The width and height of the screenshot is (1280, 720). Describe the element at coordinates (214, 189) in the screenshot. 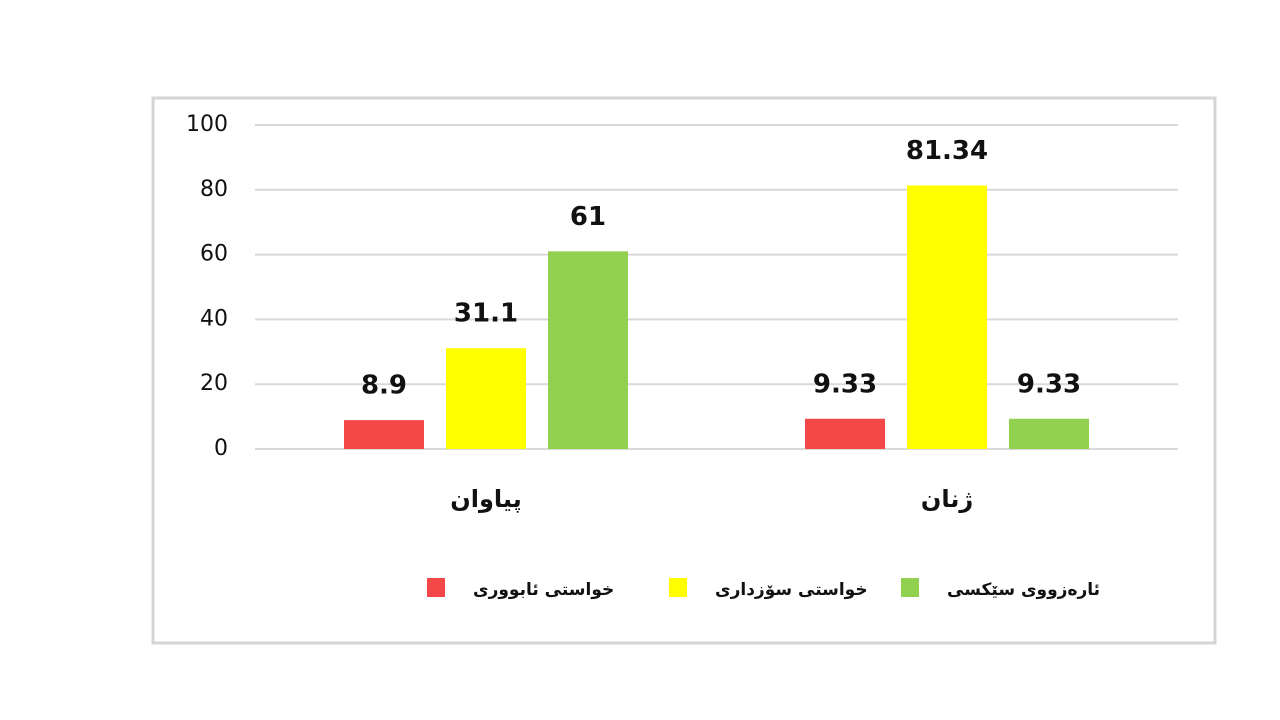

I see `y-tick-label: 80` at that location.